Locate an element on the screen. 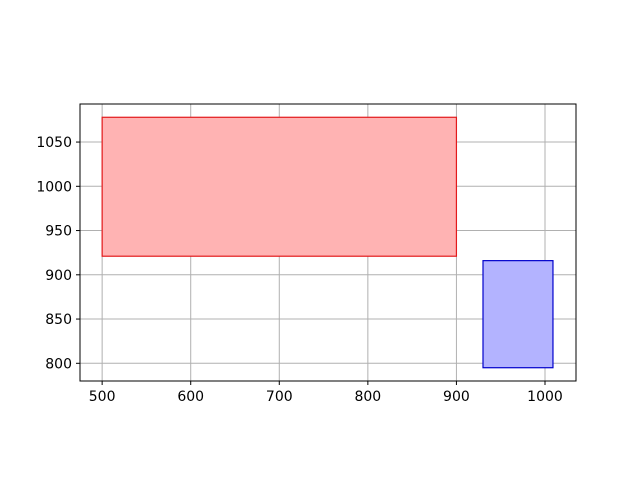 This screenshot has width=640, height=480. x-tick-label: 800 is located at coordinates (367, 397).